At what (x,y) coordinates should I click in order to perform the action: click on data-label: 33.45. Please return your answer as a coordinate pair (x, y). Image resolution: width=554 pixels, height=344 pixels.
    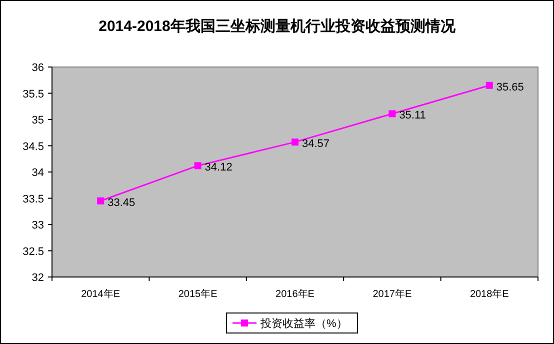
    Looking at the image, I should click on (122, 202).